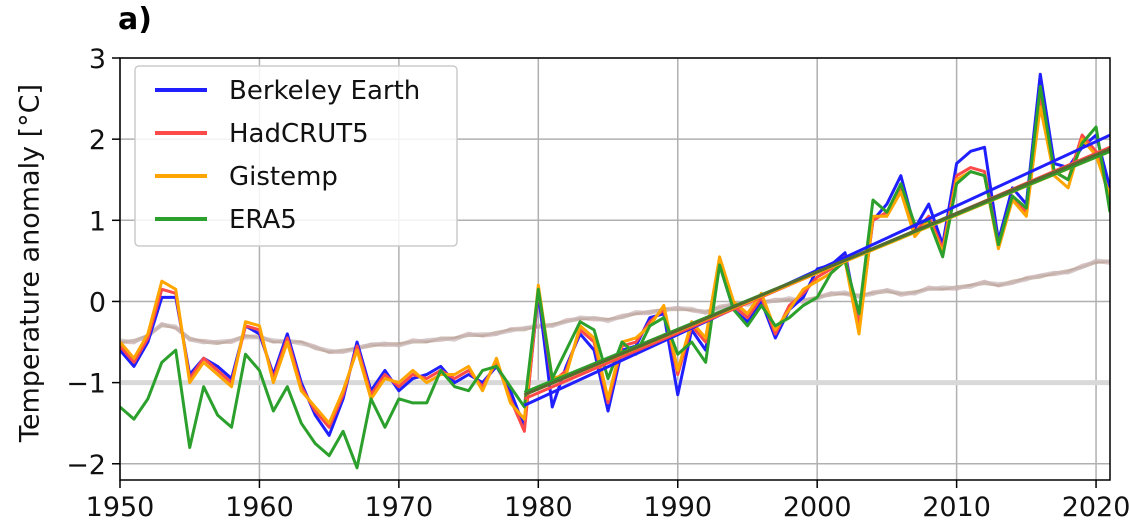 Image resolution: width=1129 pixels, height=526 pixels. What do you see at coordinates (1095, 507) in the screenshot?
I see `x-tick-label: 2020` at bounding box center [1095, 507].